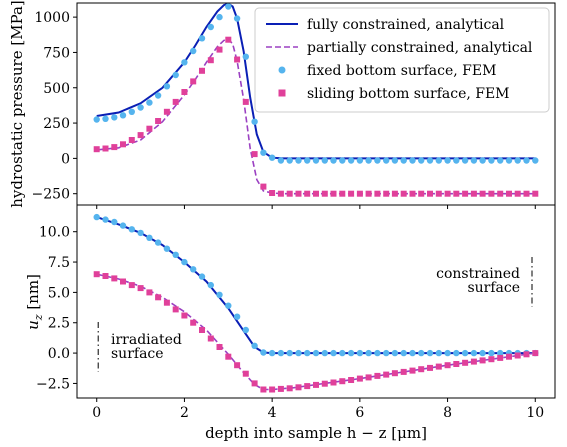 Image resolution: width=567 pixels, height=447 pixels. What do you see at coordinates (34, 302) in the screenshot?
I see `displacement-y-axis-label: uz [nm]` at bounding box center [34, 302].